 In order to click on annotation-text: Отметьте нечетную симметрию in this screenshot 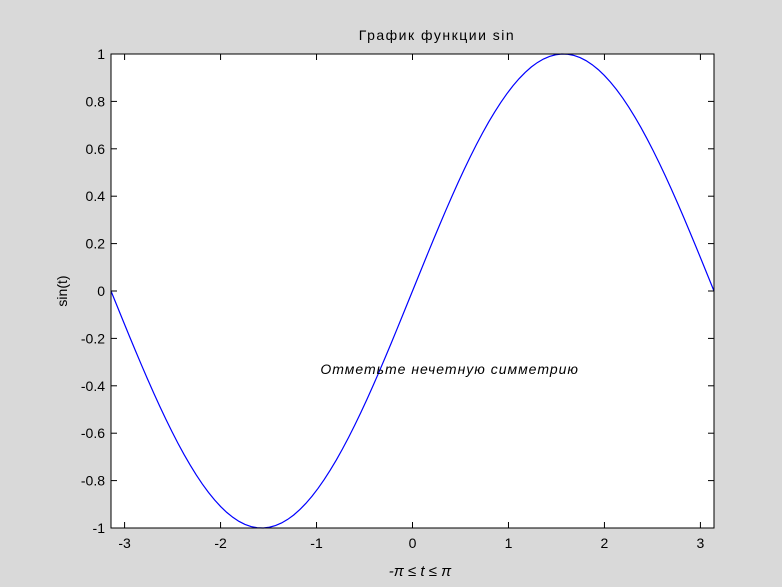, I will do `click(449, 369)`.